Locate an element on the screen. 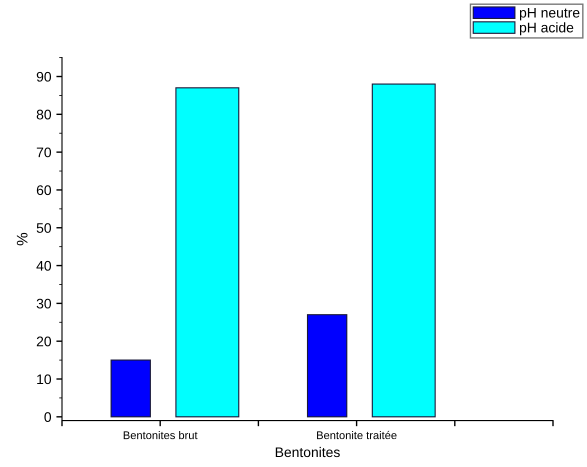 Image resolution: width=587 pixels, height=467 pixels. legend-label: pH acide is located at coordinates (547, 29).